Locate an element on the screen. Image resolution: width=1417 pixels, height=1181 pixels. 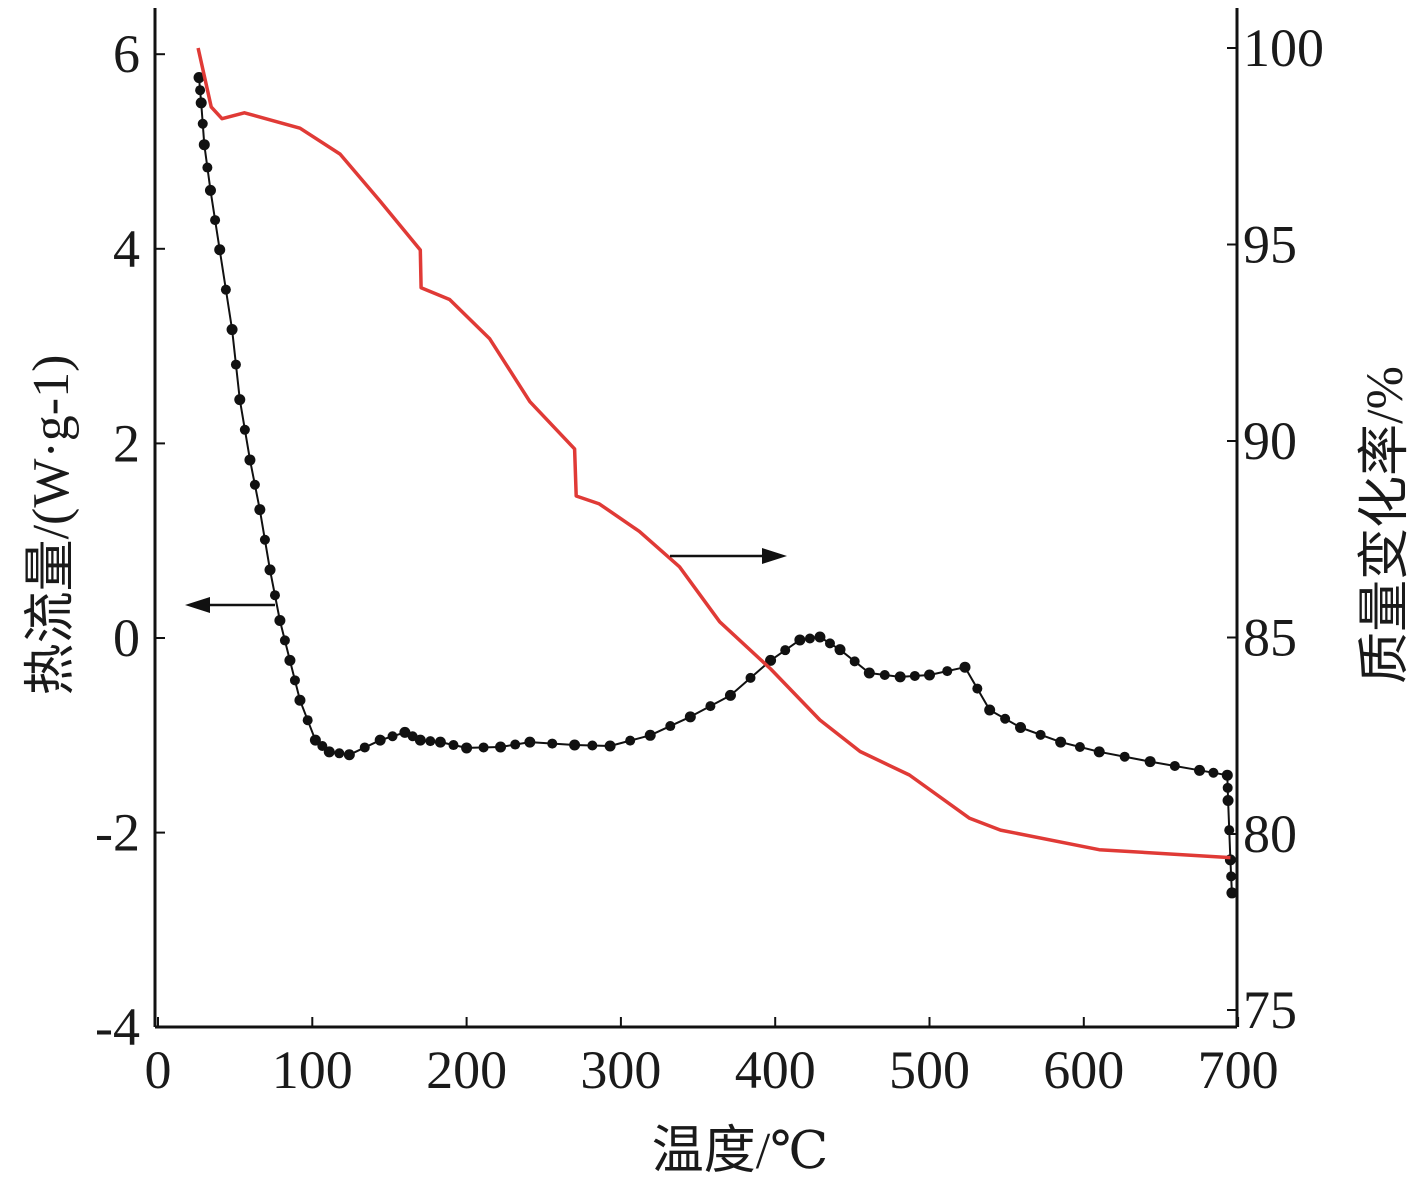
annotations is located at coordinates (486, 580).